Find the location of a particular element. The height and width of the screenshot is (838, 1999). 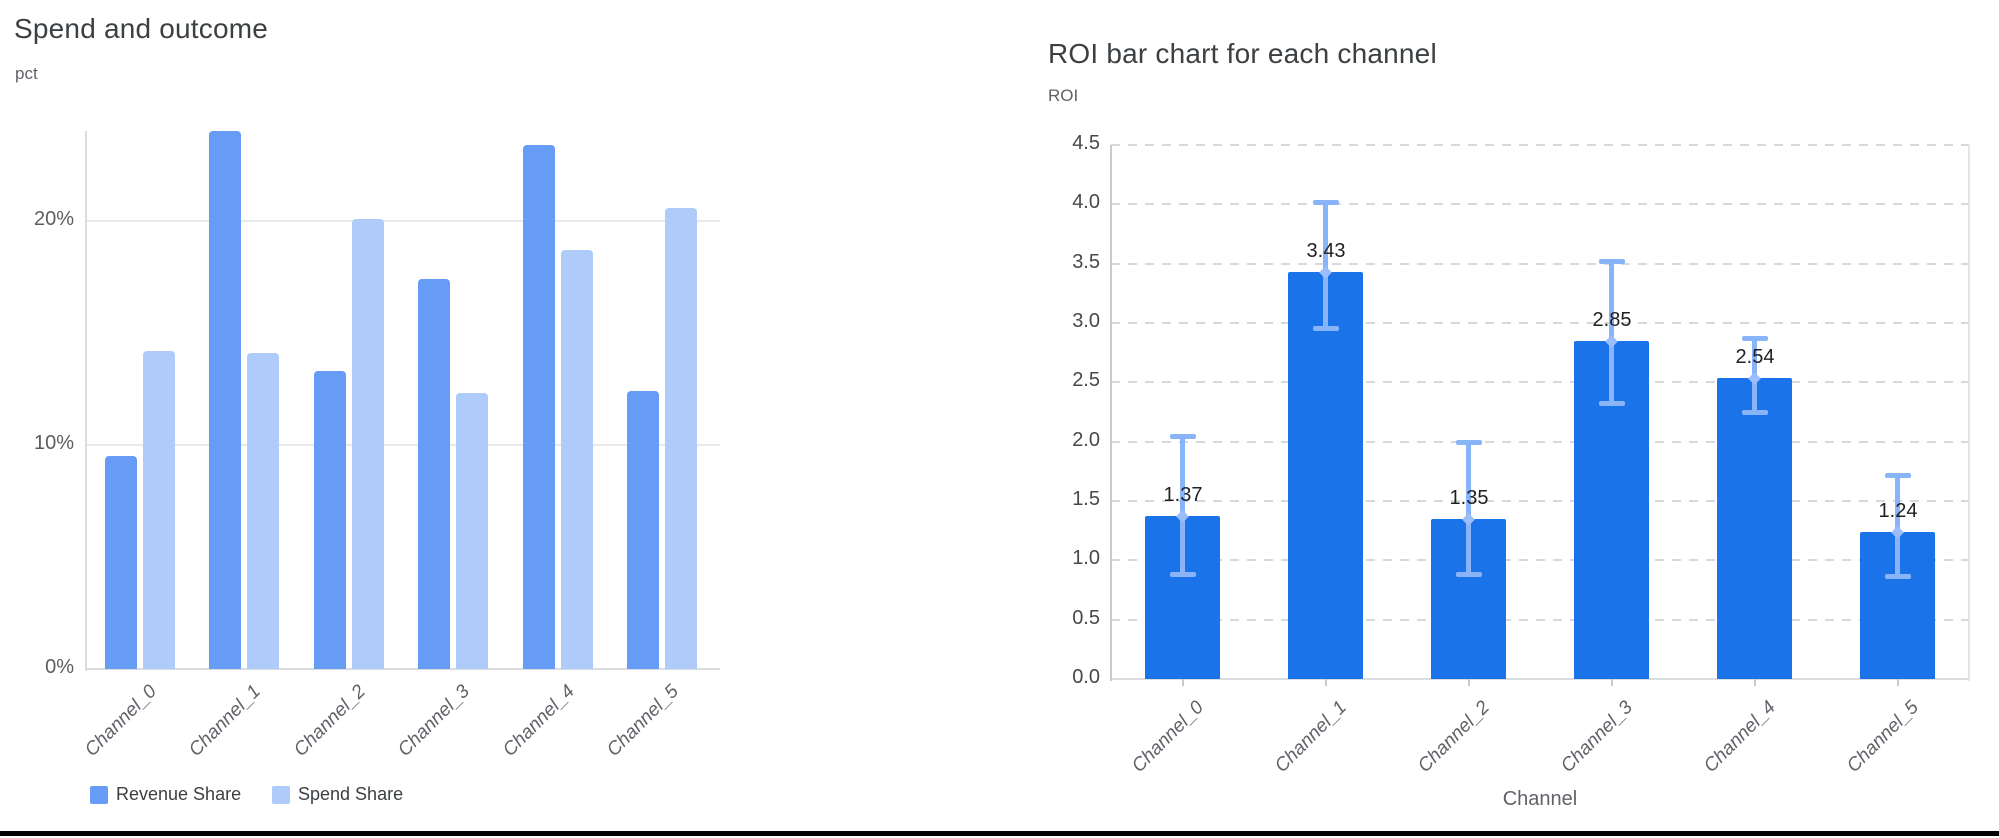

y-axis-tick-label: 4.0 is located at coordinates (1086, 202).